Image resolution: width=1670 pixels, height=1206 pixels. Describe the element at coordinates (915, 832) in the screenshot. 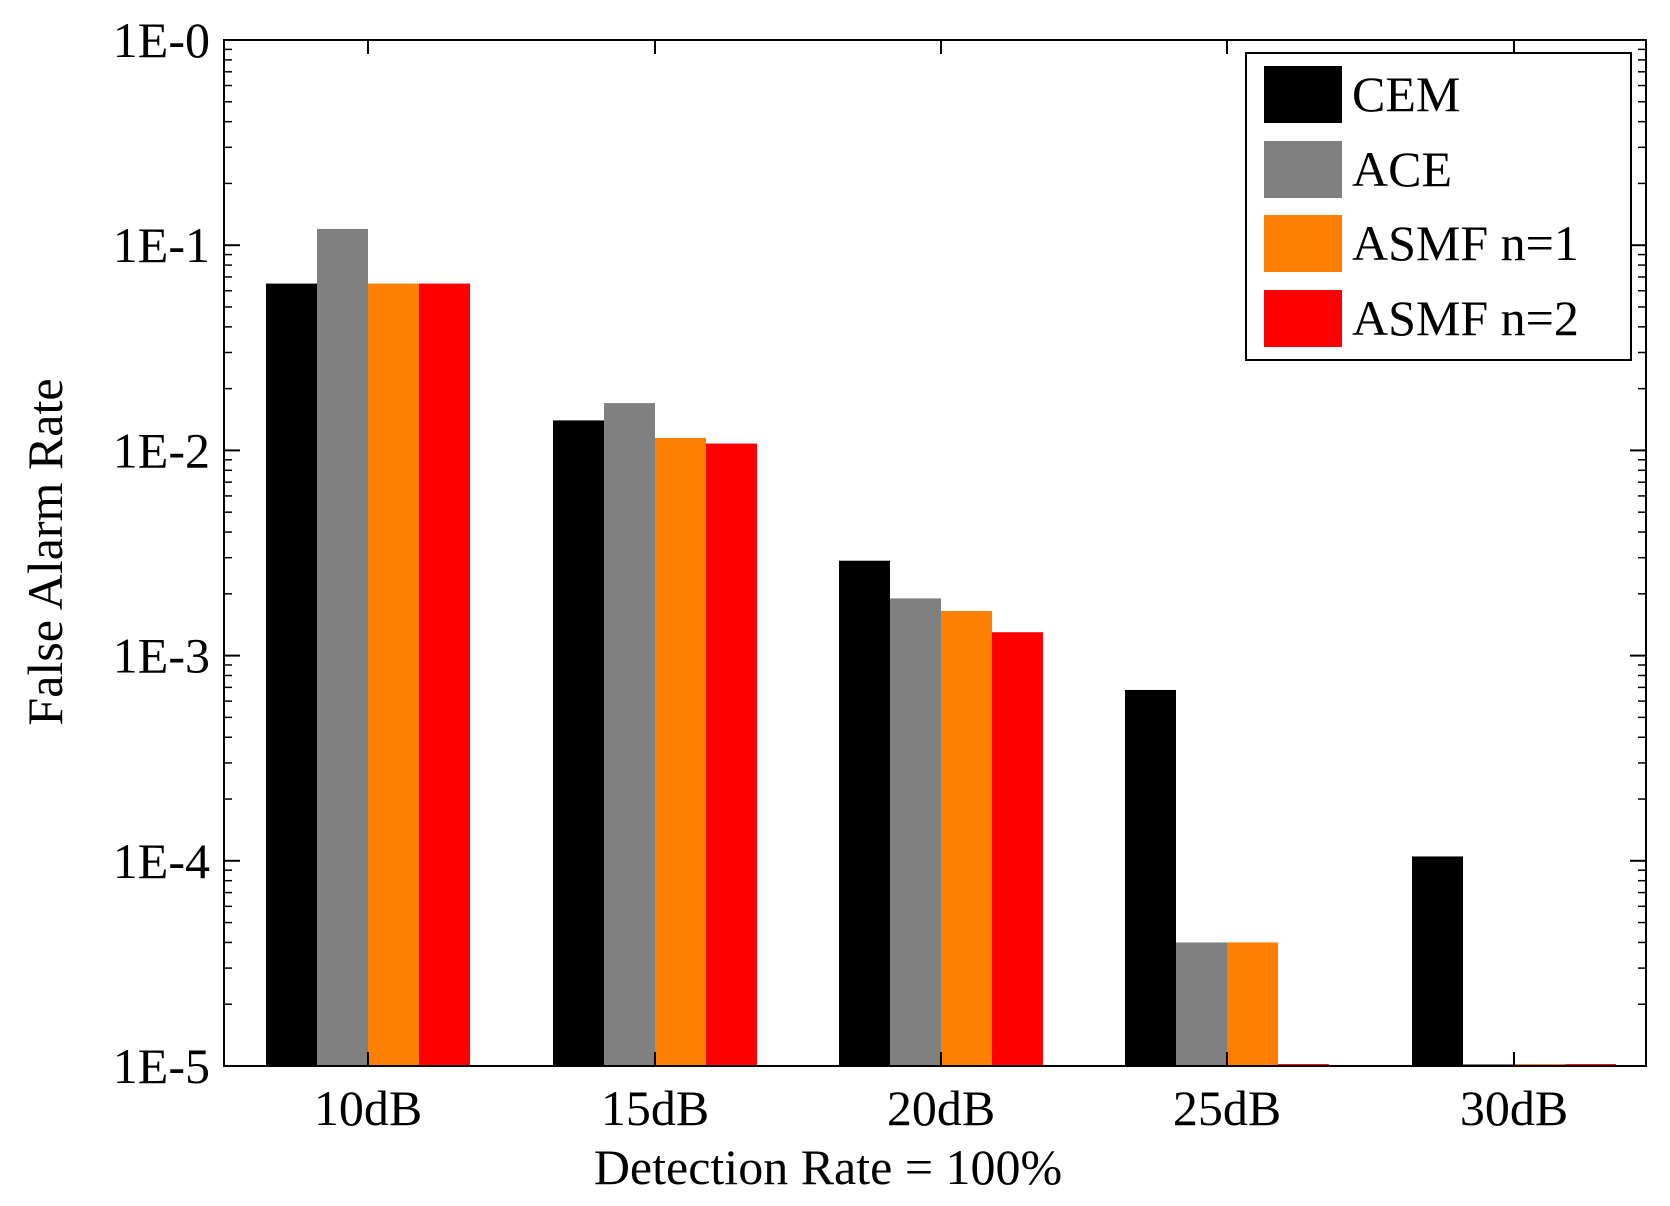

I see `bar-ace-20db` at that location.